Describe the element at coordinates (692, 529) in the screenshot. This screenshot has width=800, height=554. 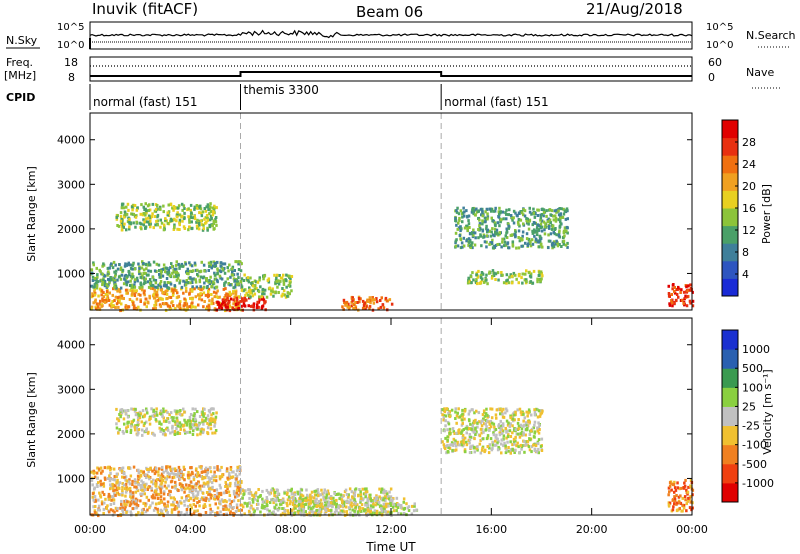
I see `x-tick-label: 00:00` at that location.